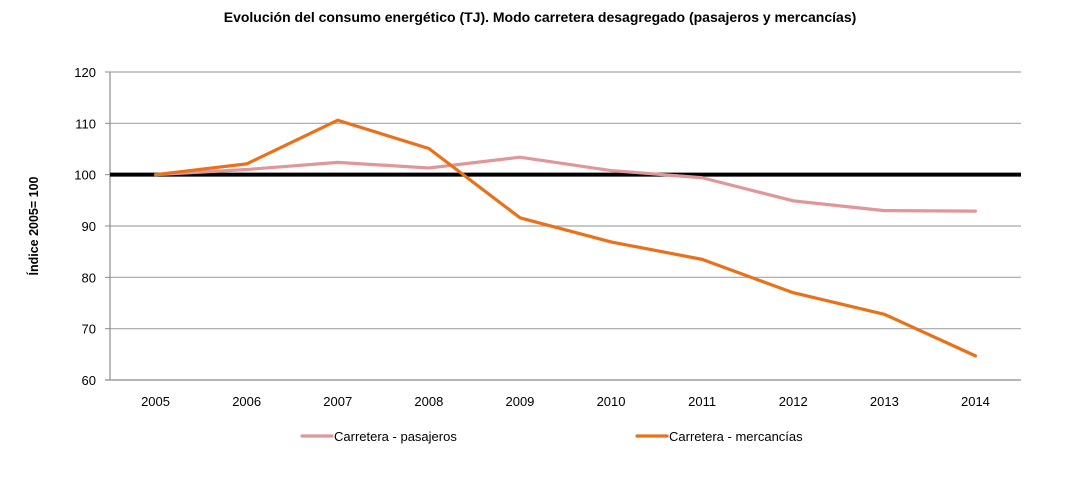 This screenshot has height=477, width=1075. I want to click on series-line-pasajeros, so click(565, 184).